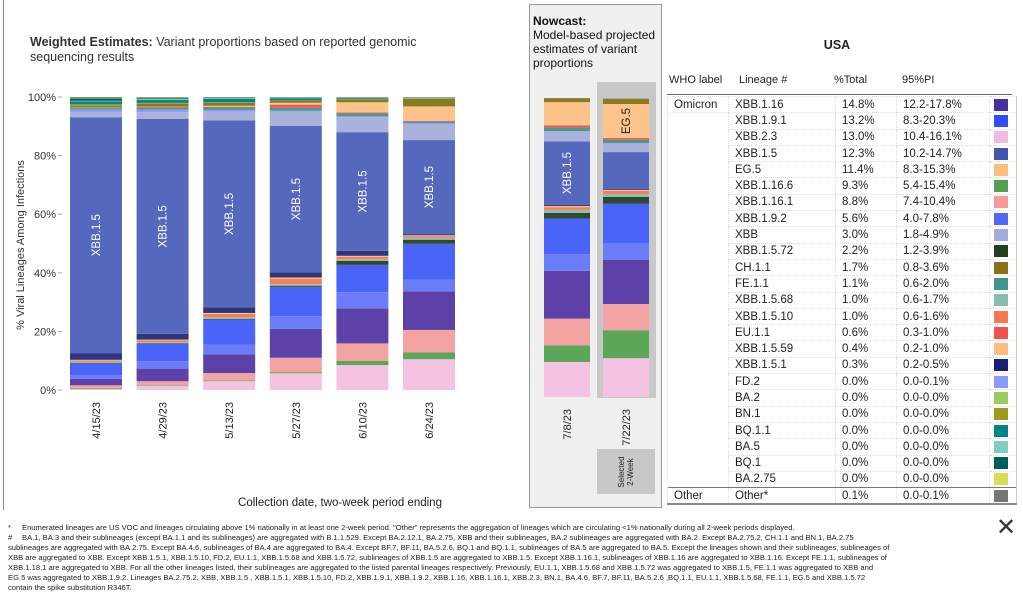 This screenshot has width=1023, height=601. What do you see at coordinates (943, 153) in the screenshot?
I see `prediction-interval: 10.2-14.7%` at bounding box center [943, 153].